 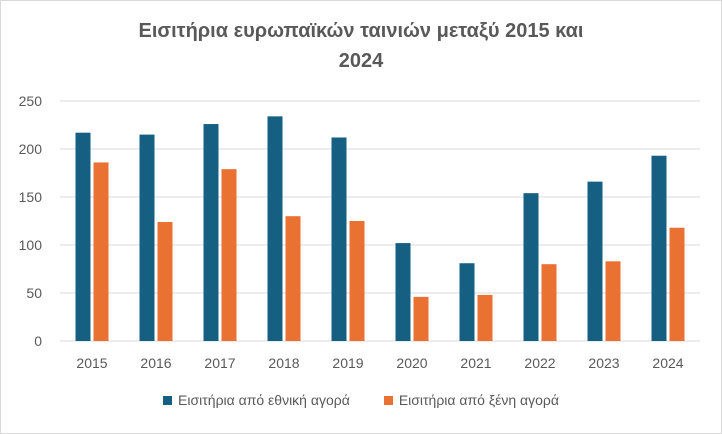 I want to click on bar-foreign-2020, so click(x=421, y=318).